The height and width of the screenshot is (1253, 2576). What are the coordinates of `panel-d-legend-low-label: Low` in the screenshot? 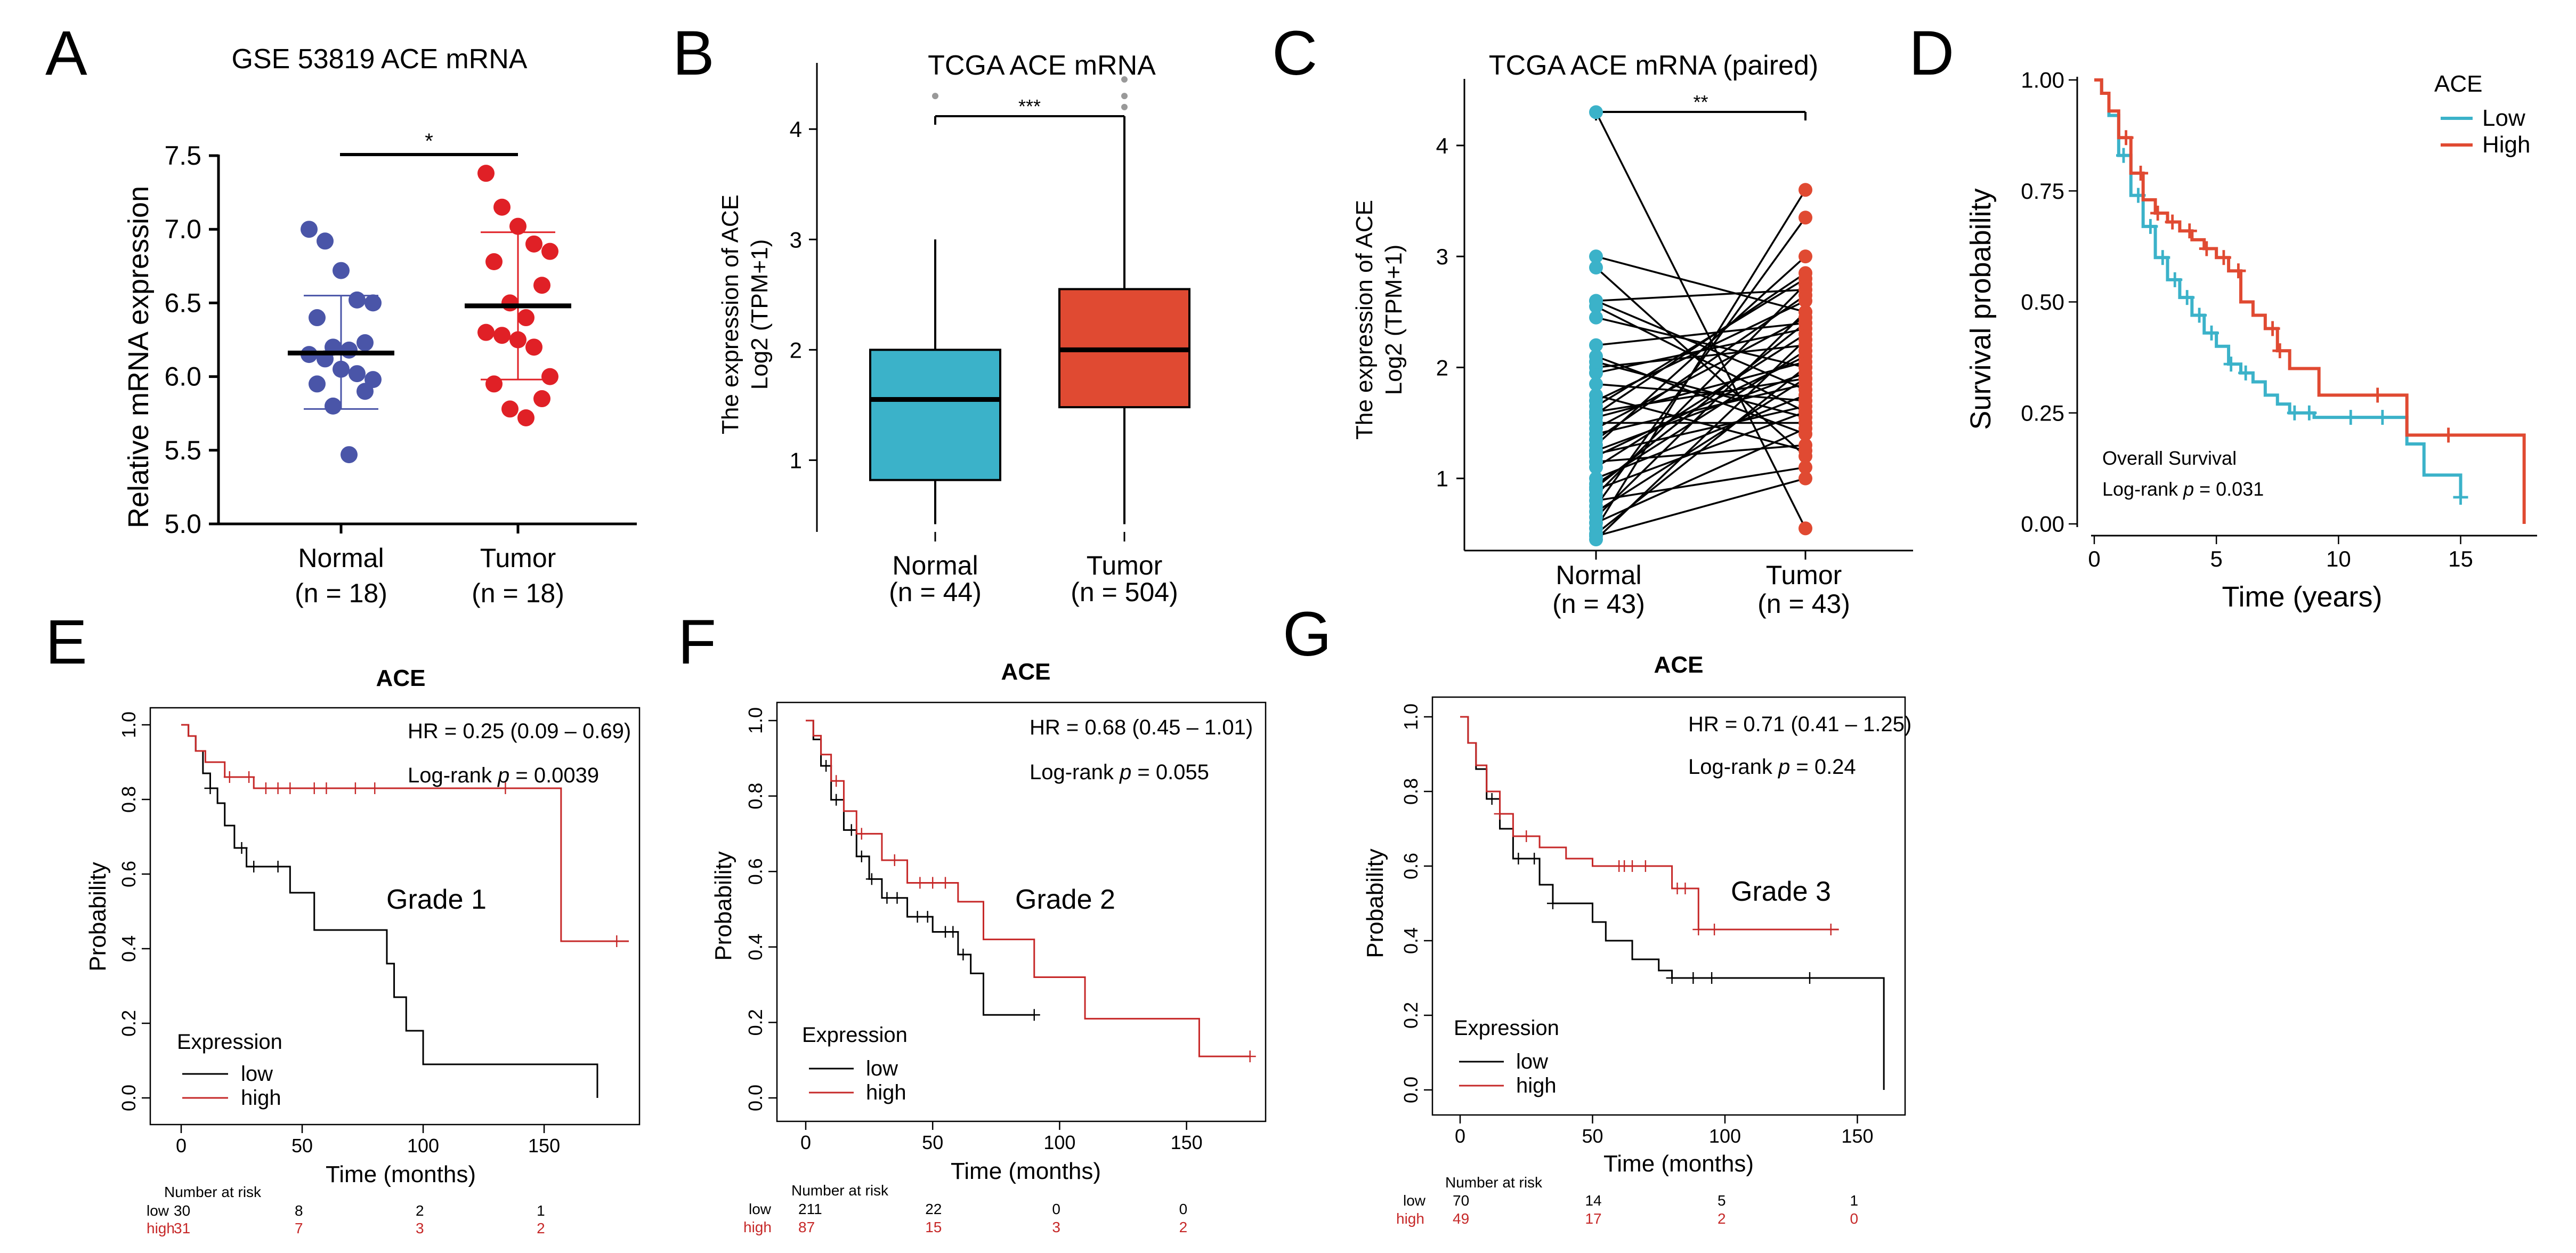 It's located at (2504, 118).